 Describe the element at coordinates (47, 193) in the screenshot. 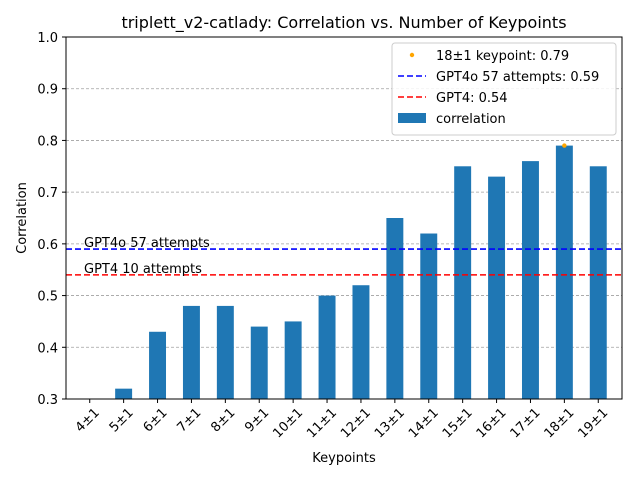

I see `y-tick-label: 0.7` at that location.